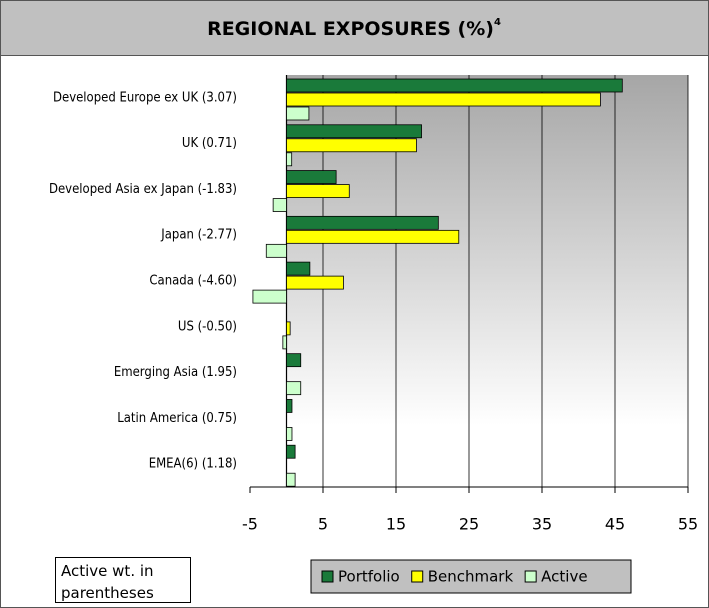 The width and height of the screenshot is (709, 608). Describe the element at coordinates (250, 524) in the screenshot. I see `x-tick-label: -5` at that location.